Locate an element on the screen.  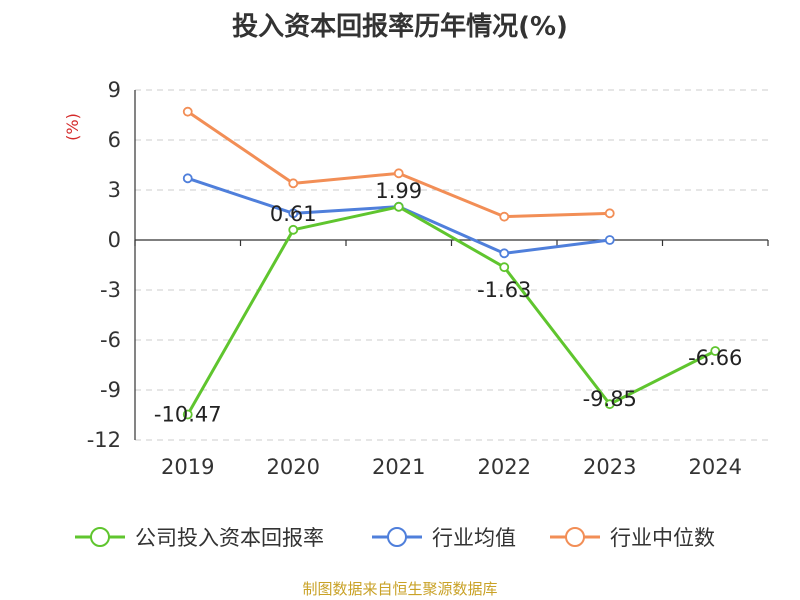
x-tick-label: 2023 is located at coordinates (609, 467).